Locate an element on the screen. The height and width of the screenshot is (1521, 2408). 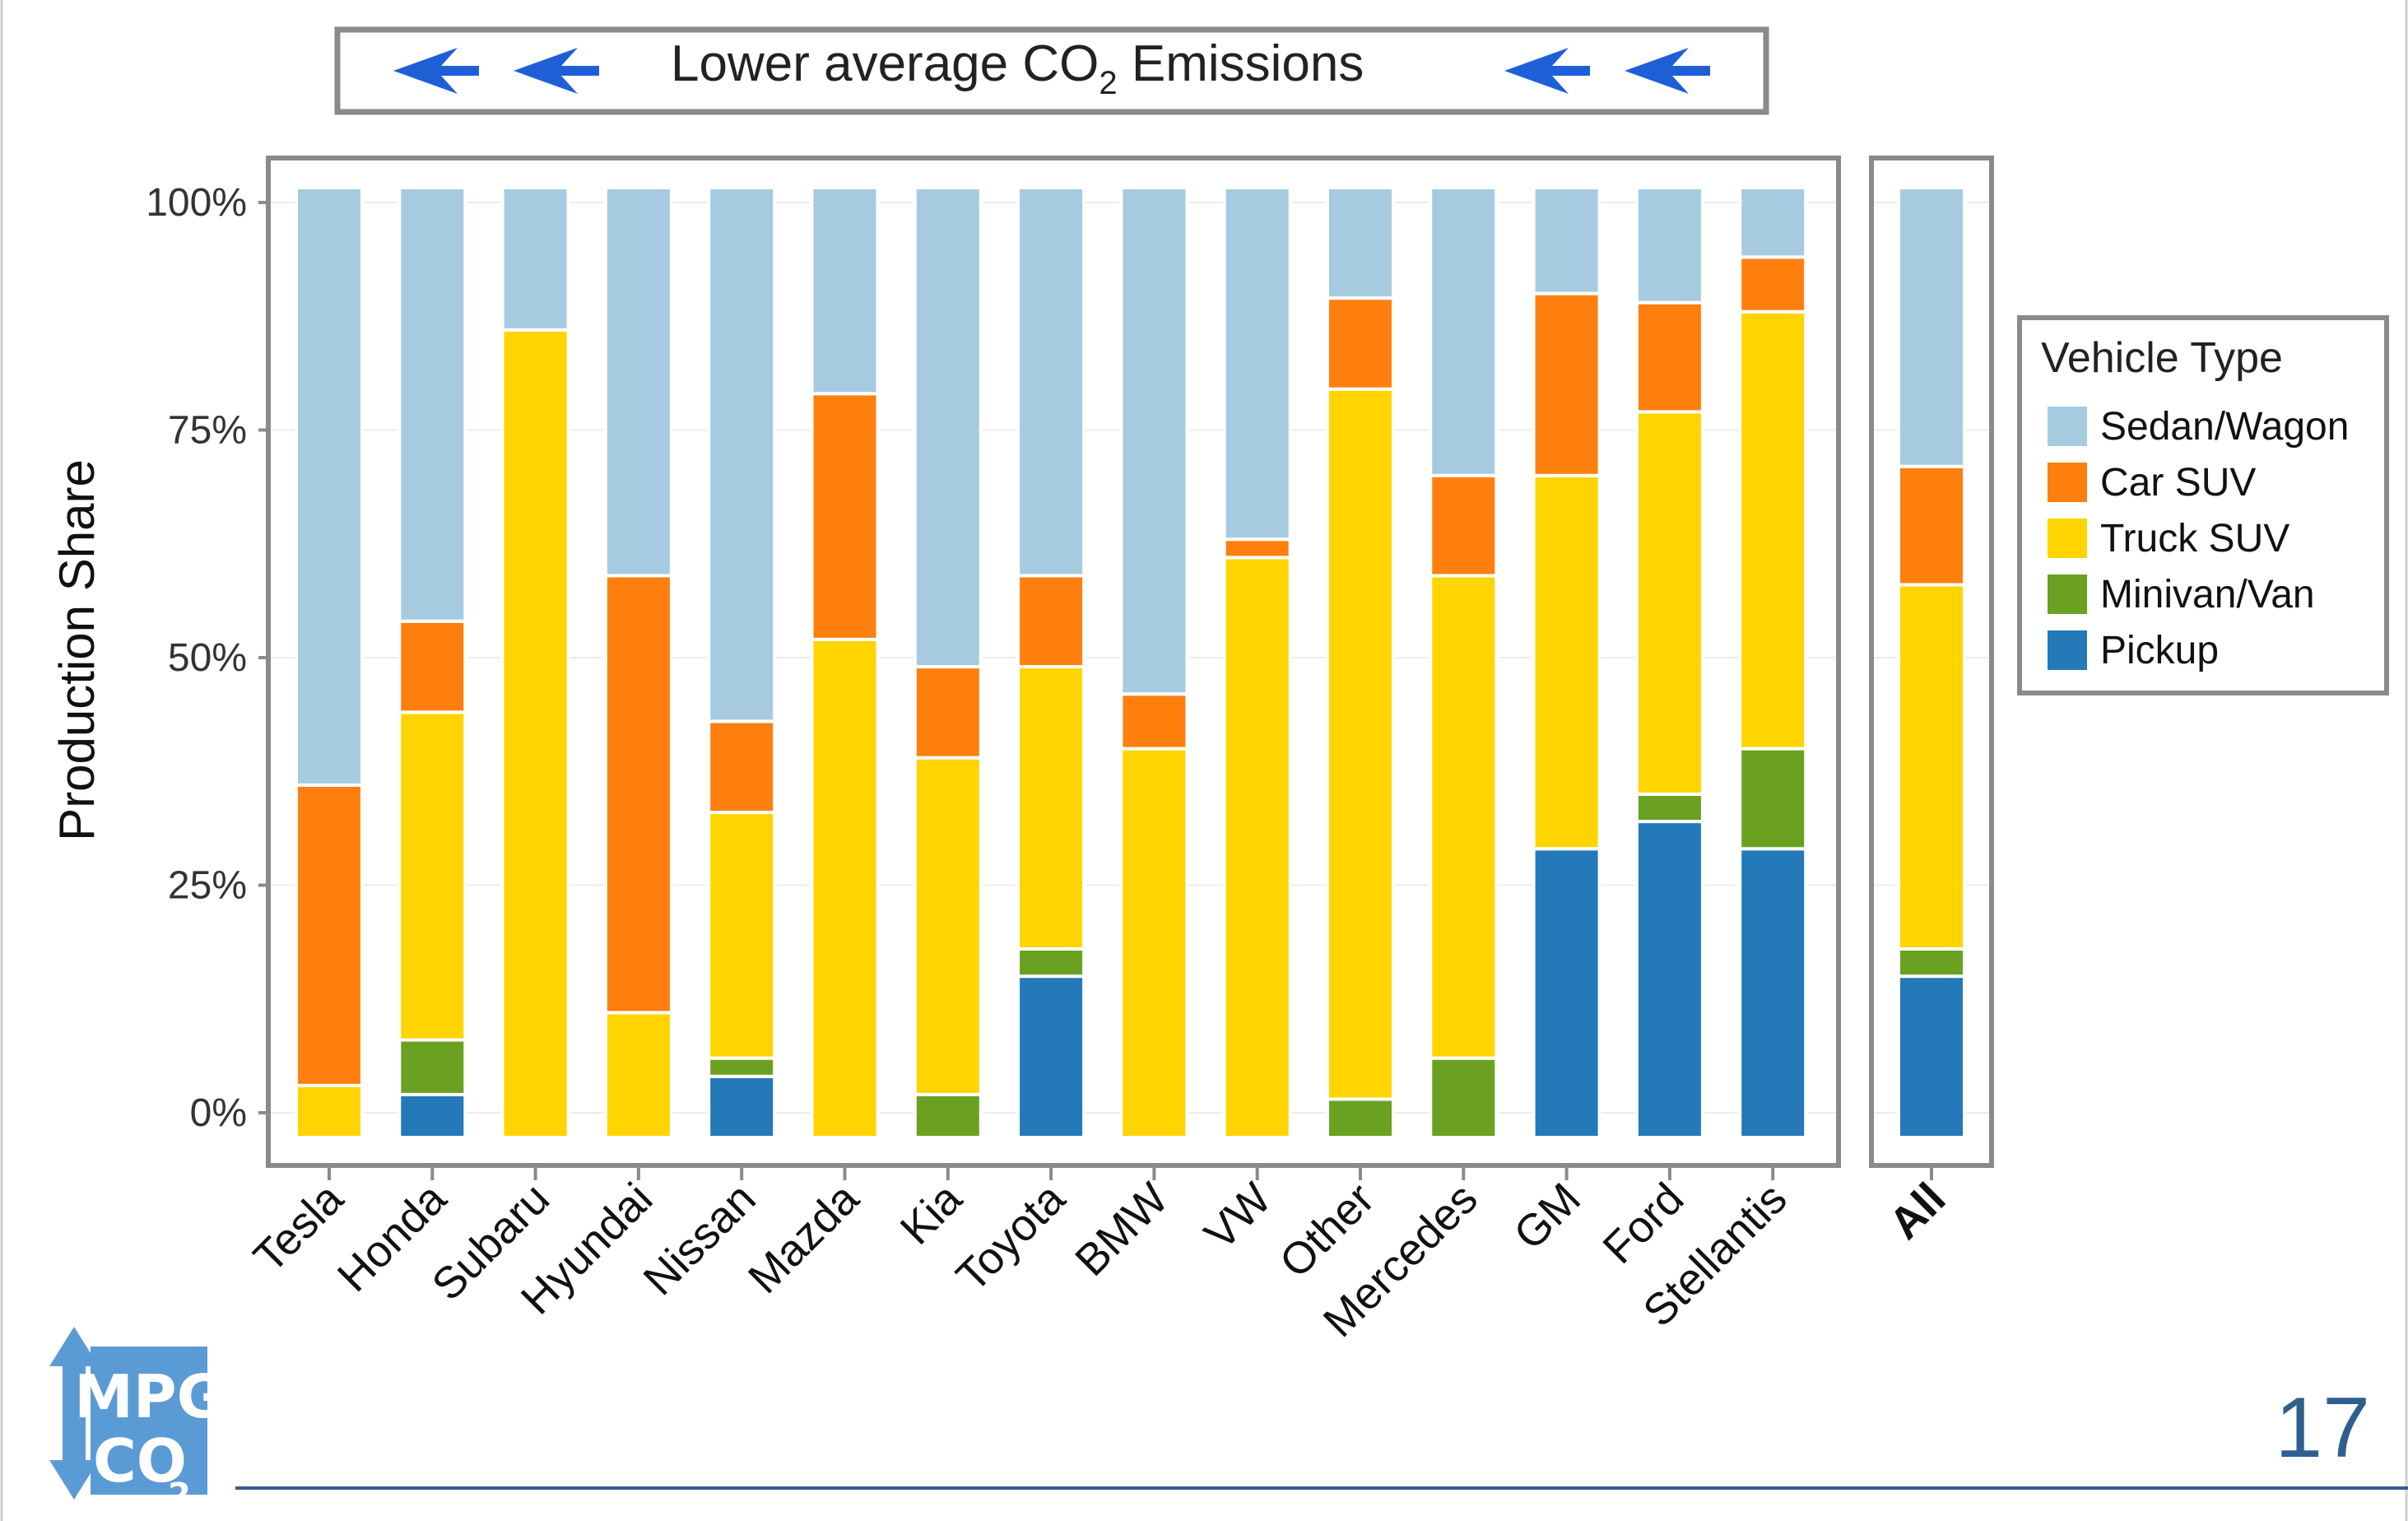
left-arrow-icon is located at coordinates (496, 71).